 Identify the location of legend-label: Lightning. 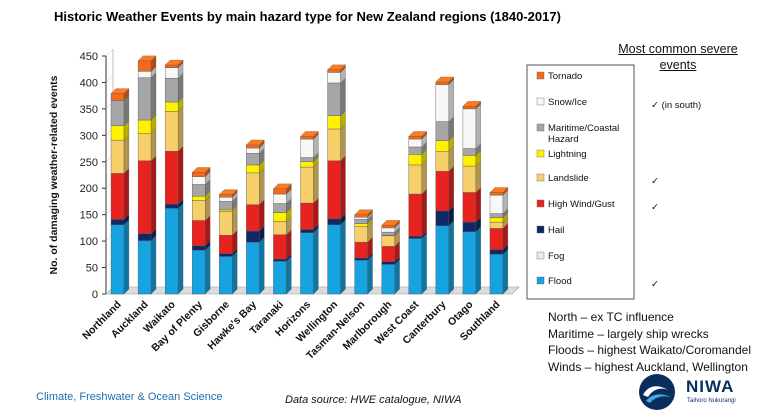
(567, 154).